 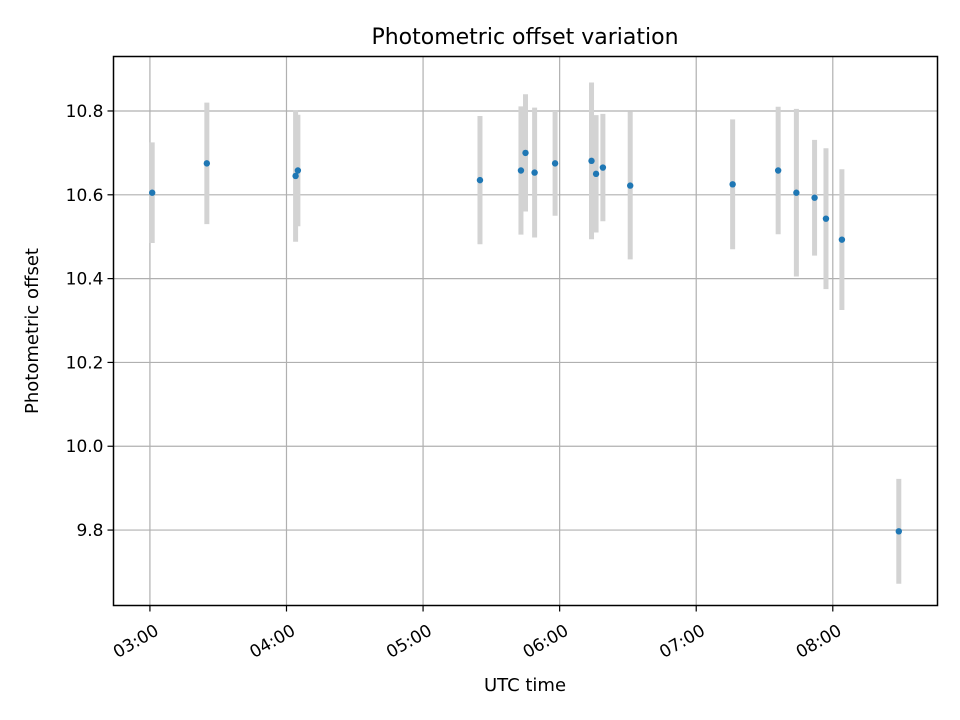 I want to click on x-axis: 03:00 04:00 05:00 06:00 07:00 08:00, so click(x=477, y=634).